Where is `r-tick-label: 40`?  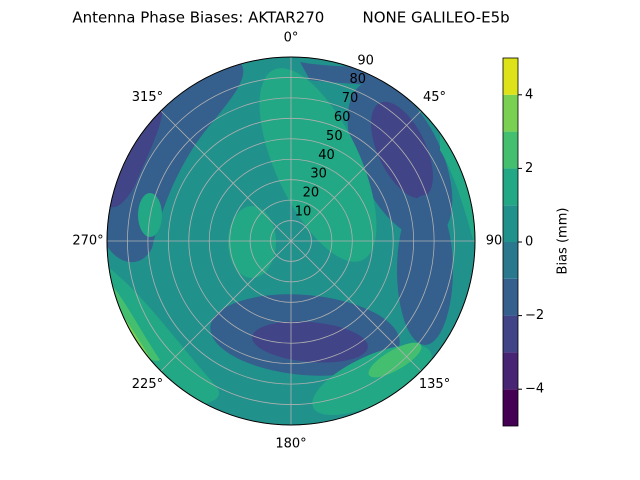 r-tick-label: 40 is located at coordinates (326, 155).